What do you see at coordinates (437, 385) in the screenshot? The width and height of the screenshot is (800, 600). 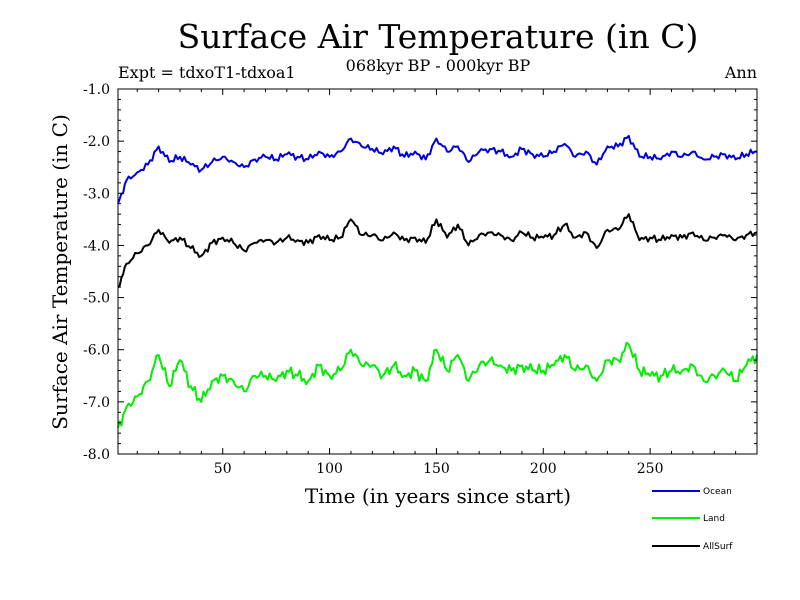 I see `series-line-land` at bounding box center [437, 385].